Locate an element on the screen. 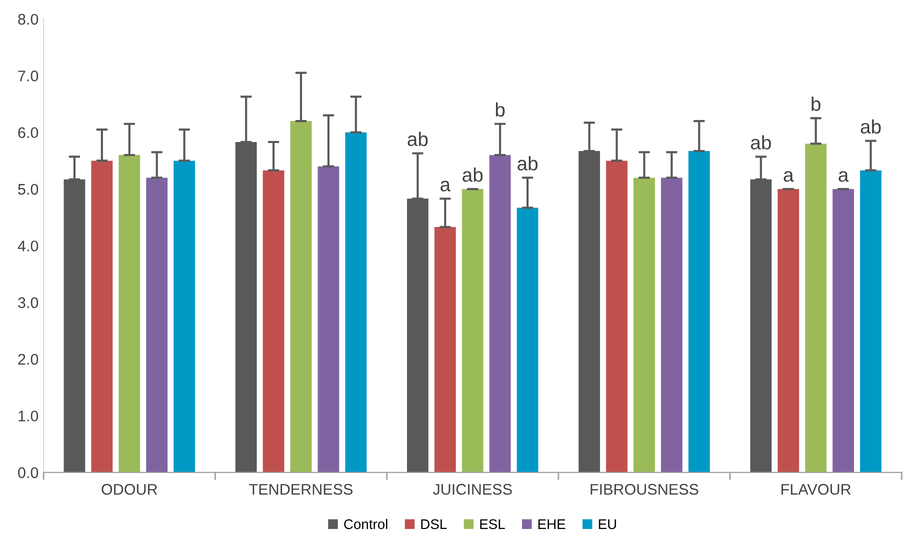 The height and width of the screenshot is (543, 908). legend-label: Control is located at coordinates (366, 524).